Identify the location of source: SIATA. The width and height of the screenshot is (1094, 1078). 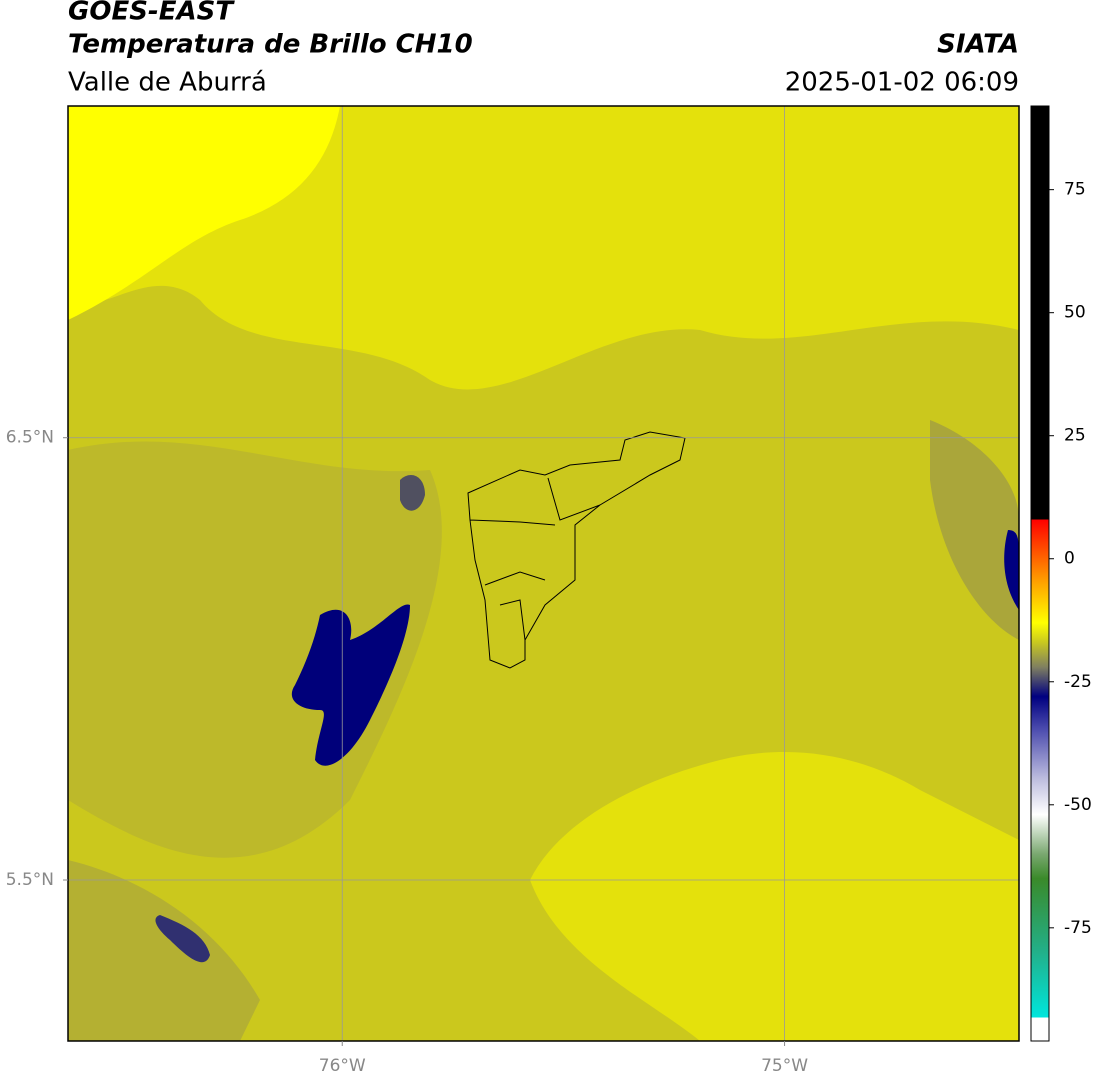
(978, 45).